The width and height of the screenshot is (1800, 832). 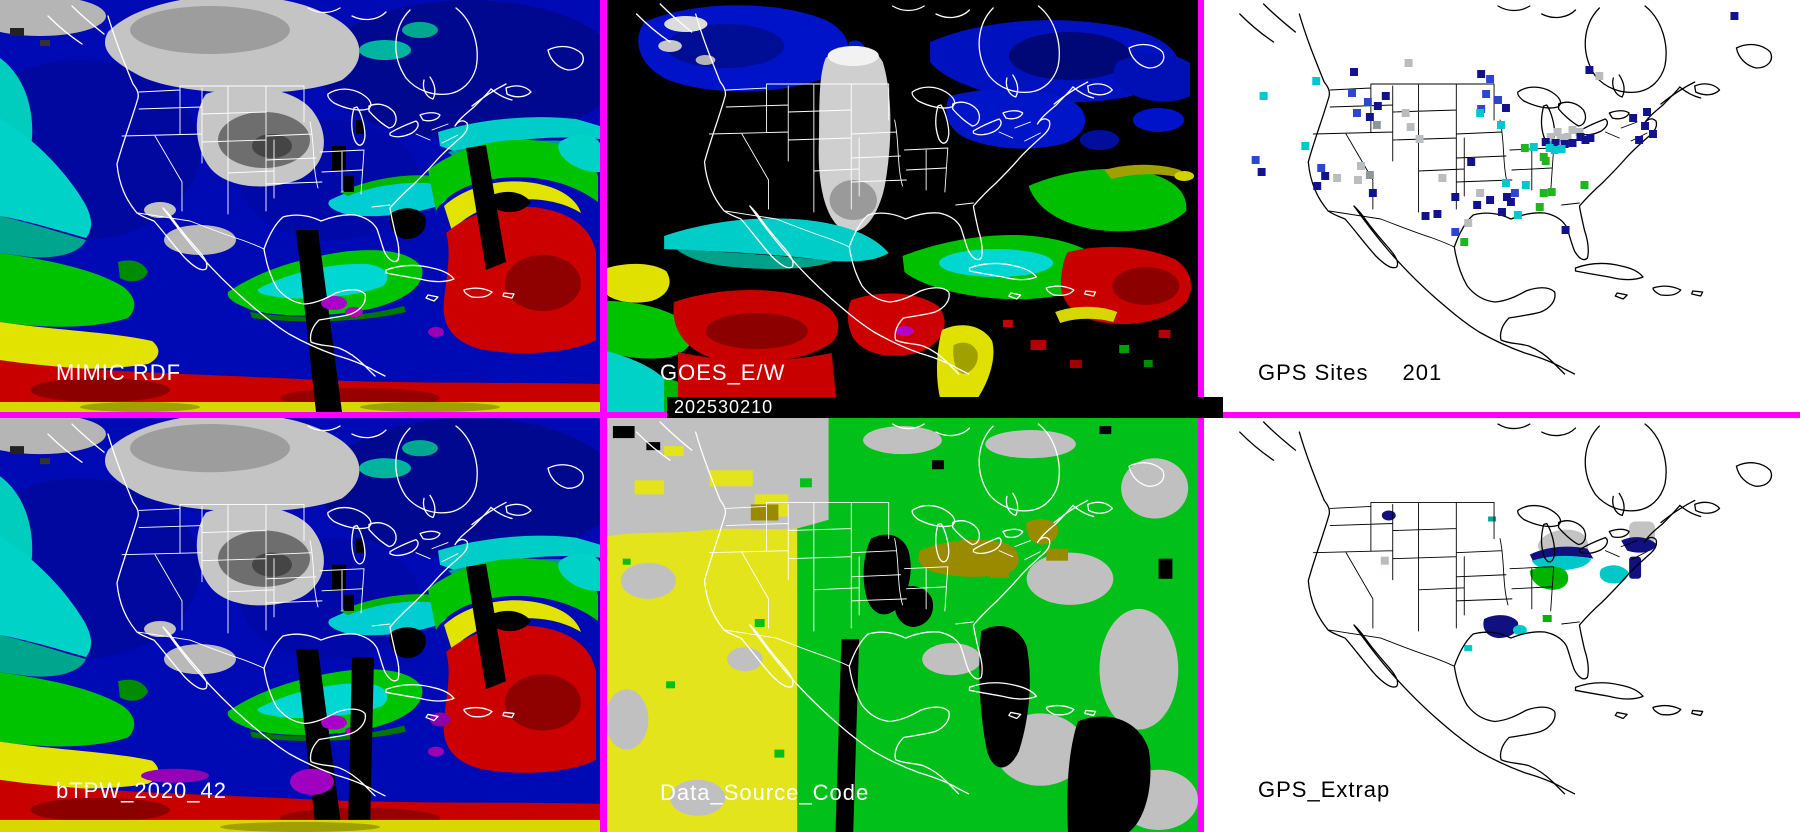 I want to click on gps-site-markers, so click(x=1495, y=129).